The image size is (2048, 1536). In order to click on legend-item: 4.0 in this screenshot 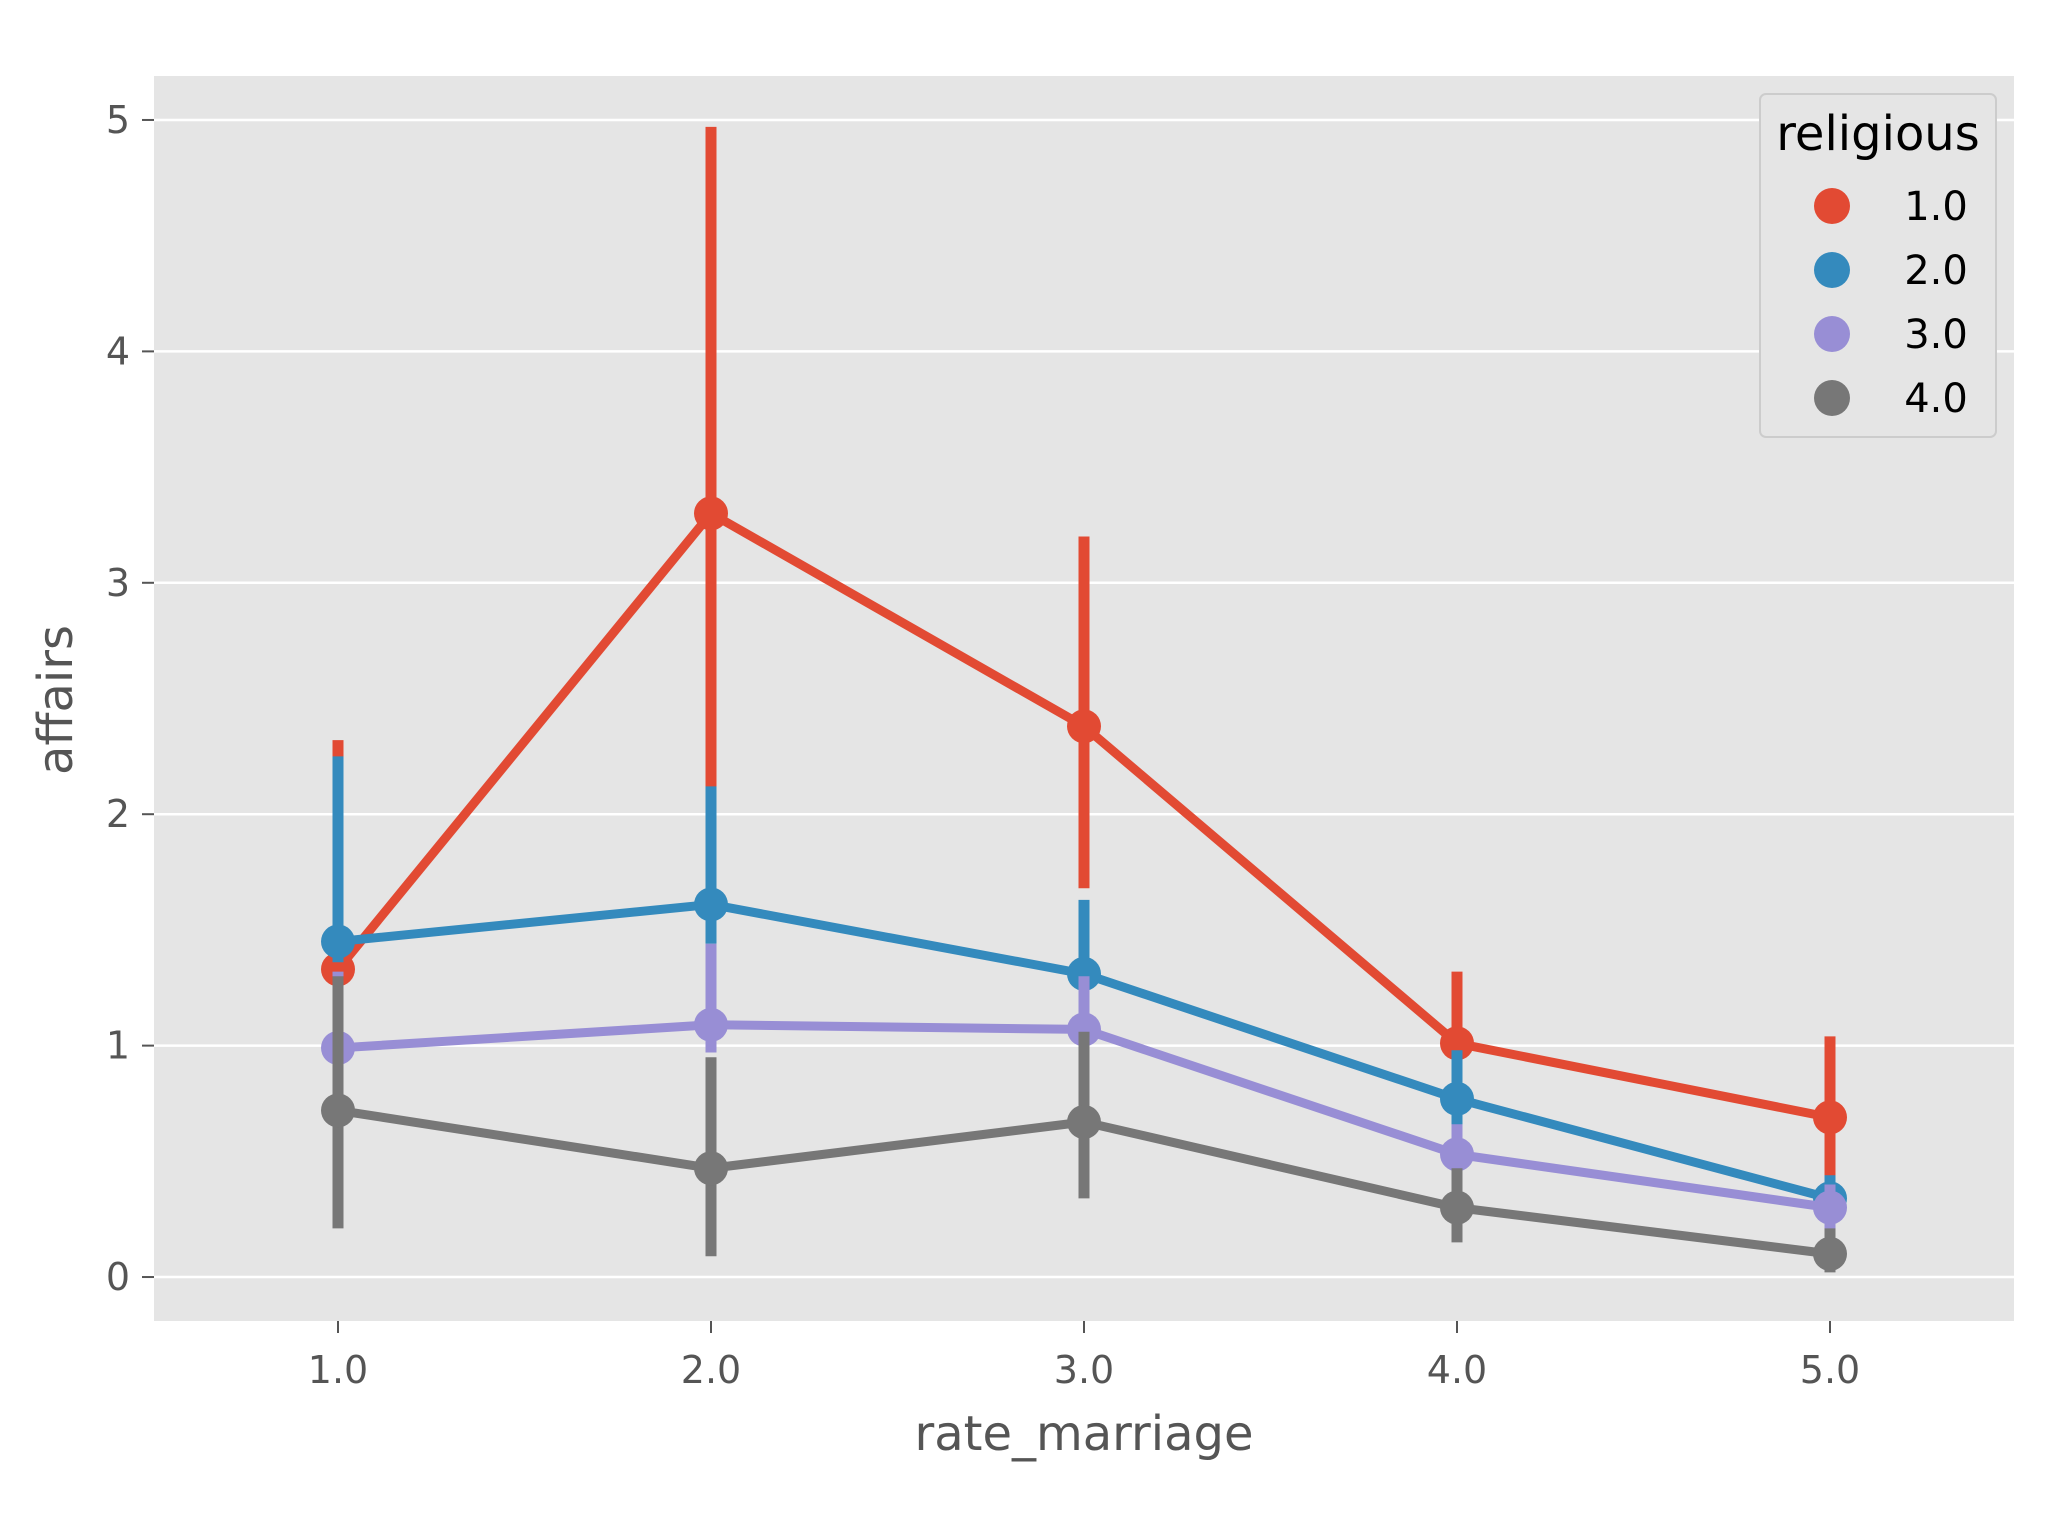, I will do `click(1891, 399)`.